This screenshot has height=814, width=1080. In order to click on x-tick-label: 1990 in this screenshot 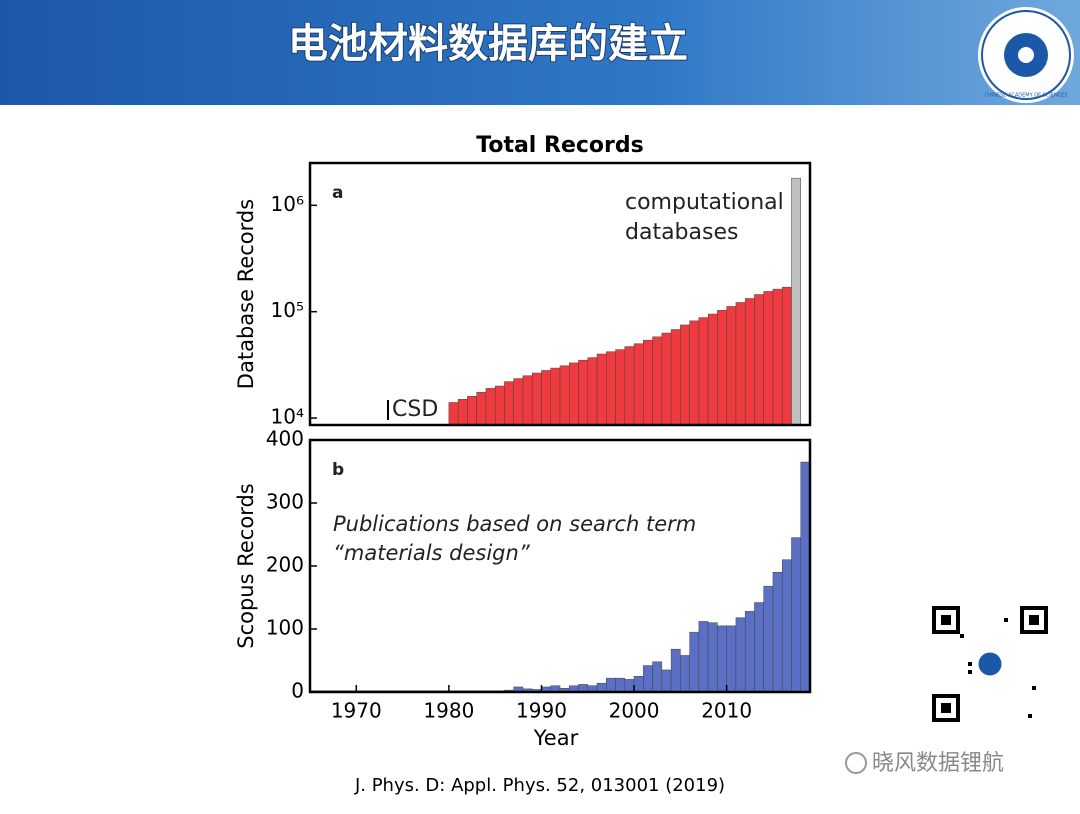, I will do `click(541, 711)`.